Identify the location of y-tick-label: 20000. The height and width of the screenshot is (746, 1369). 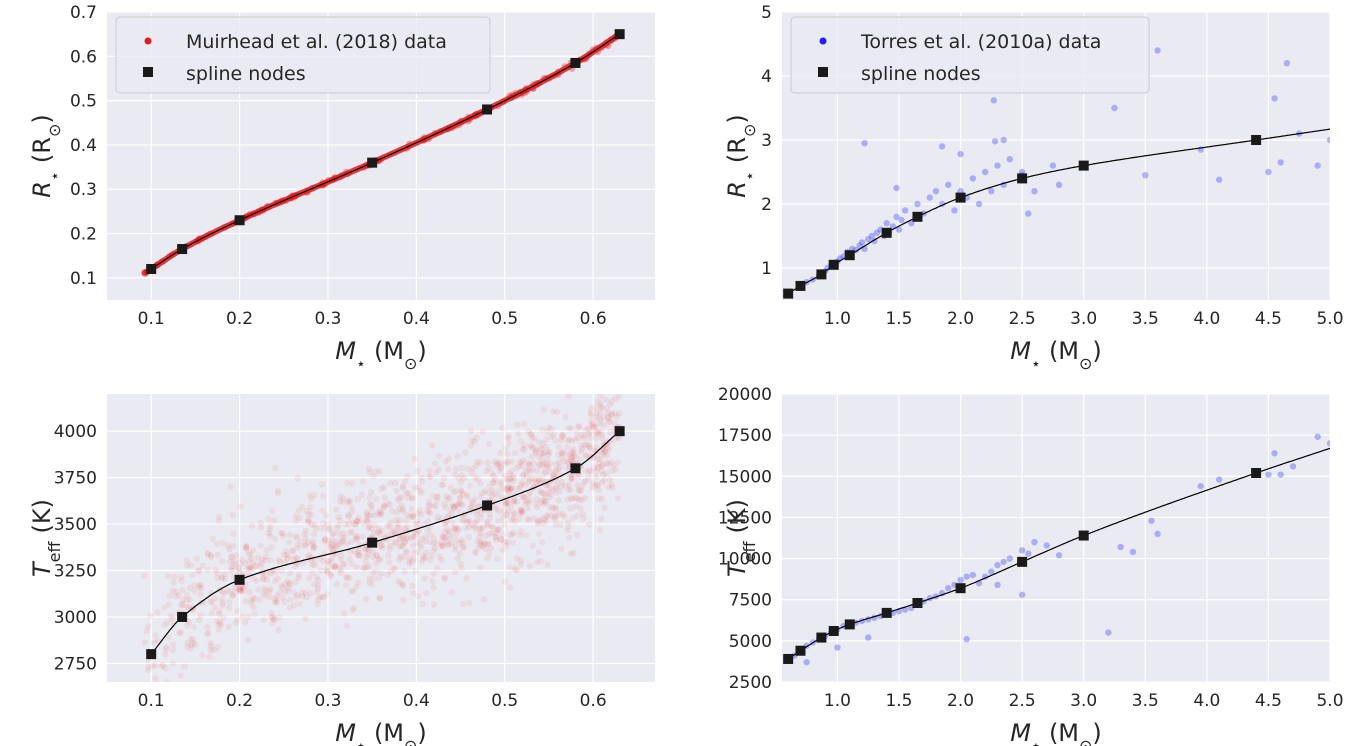
(745, 395).